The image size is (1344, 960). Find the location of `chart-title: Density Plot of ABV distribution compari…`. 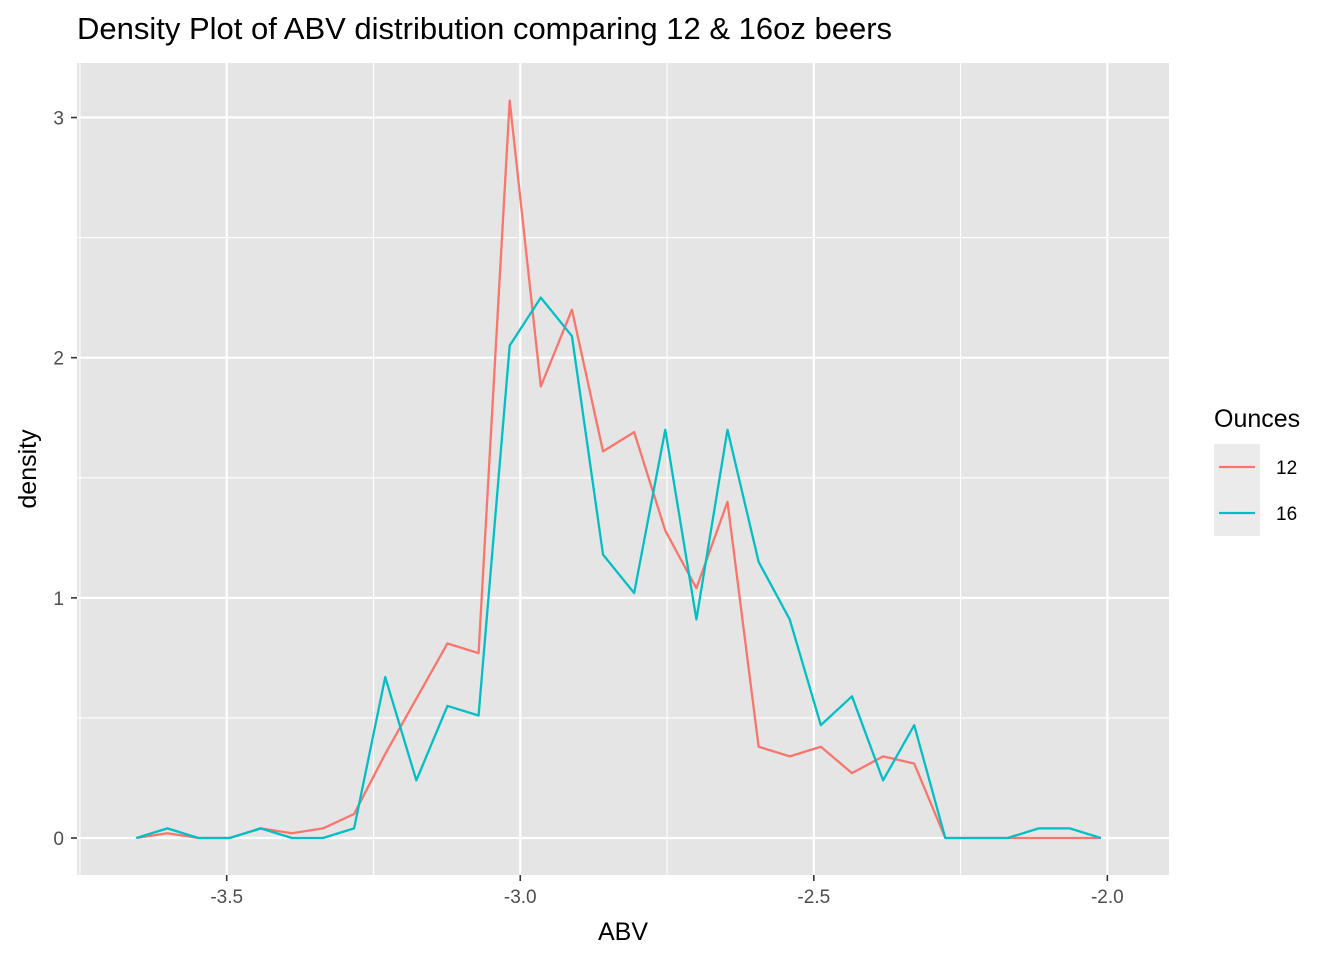

chart-title: Density Plot of ABV distribution compari… is located at coordinates (484, 28).